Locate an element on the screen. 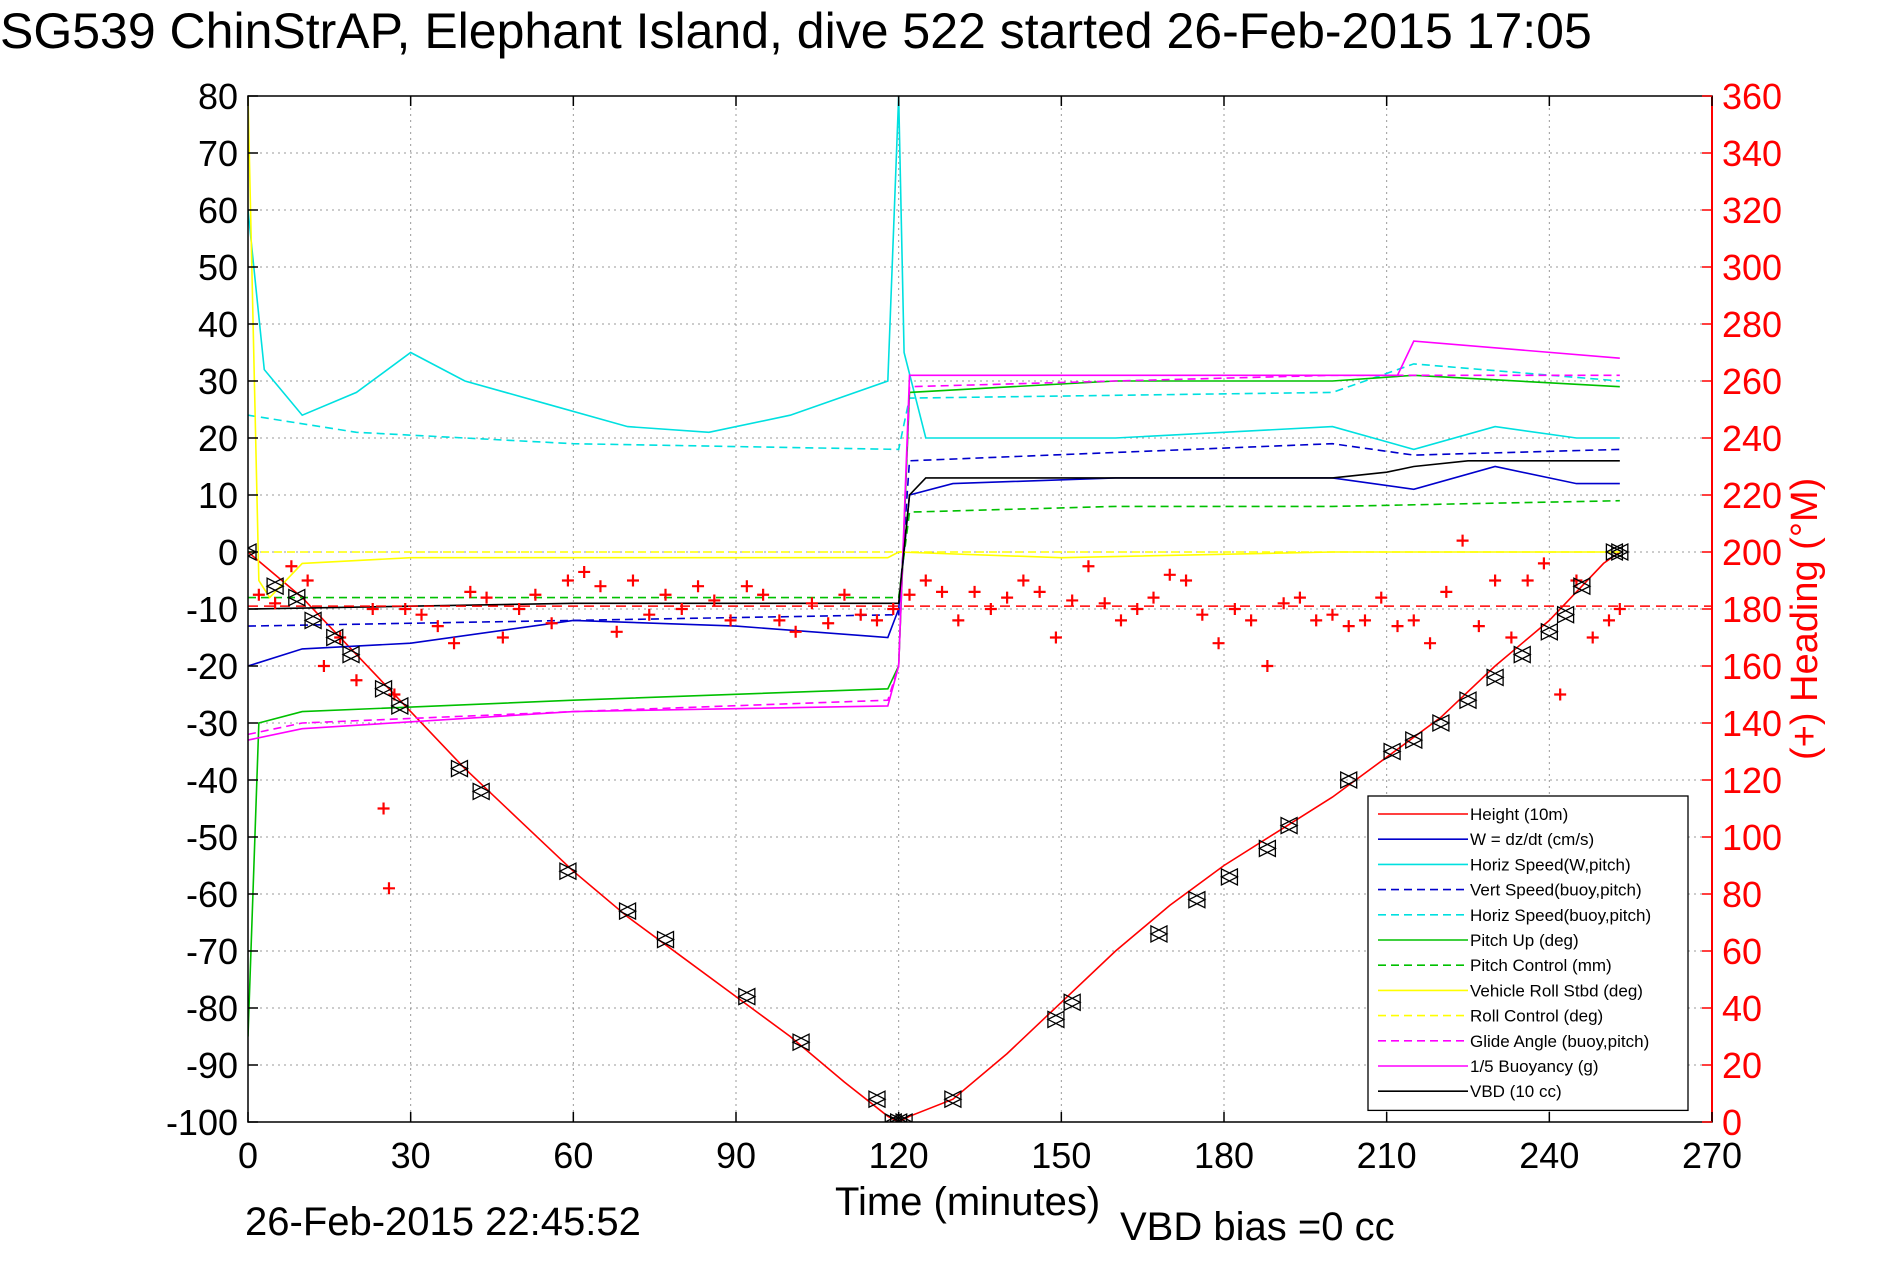 This screenshot has height=1262, width=1891. right-y-tick-label: 40 is located at coordinates (1742, 1008).